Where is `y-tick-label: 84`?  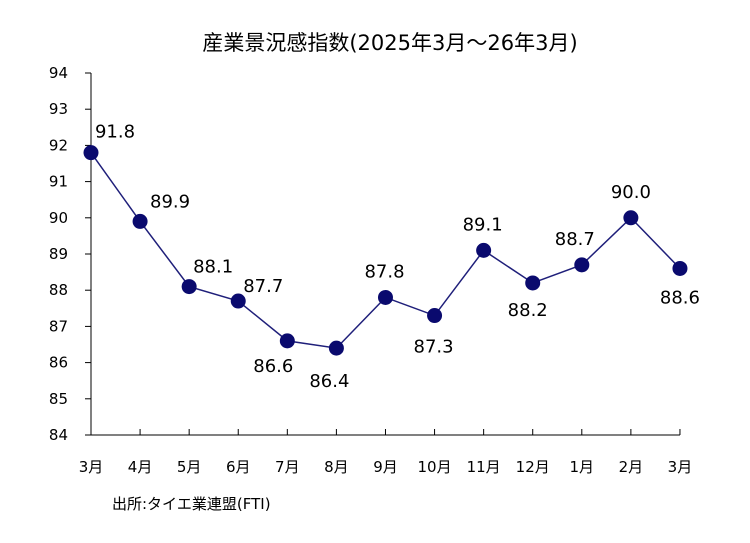
y-tick-label: 84 is located at coordinates (58, 435).